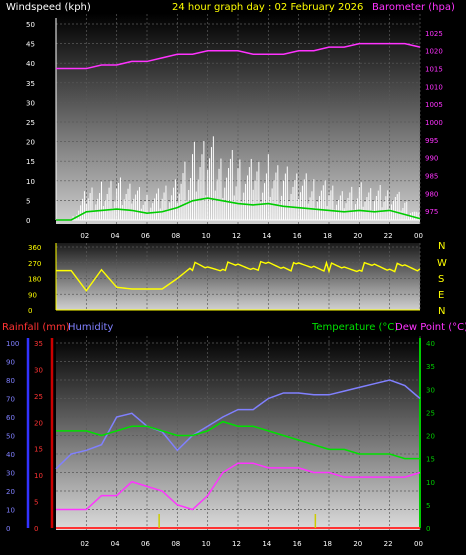  Describe the element at coordinates (442, 263) in the screenshot. I see `compass-w: W` at that location.